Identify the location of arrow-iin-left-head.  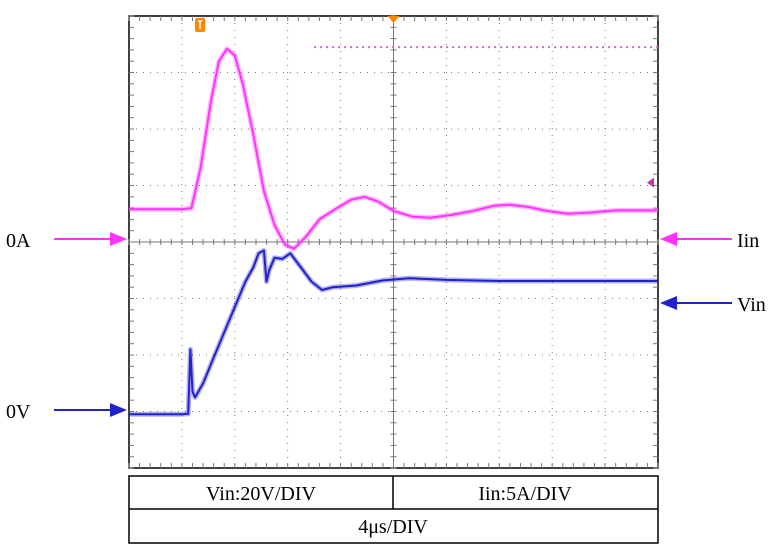
(118, 239).